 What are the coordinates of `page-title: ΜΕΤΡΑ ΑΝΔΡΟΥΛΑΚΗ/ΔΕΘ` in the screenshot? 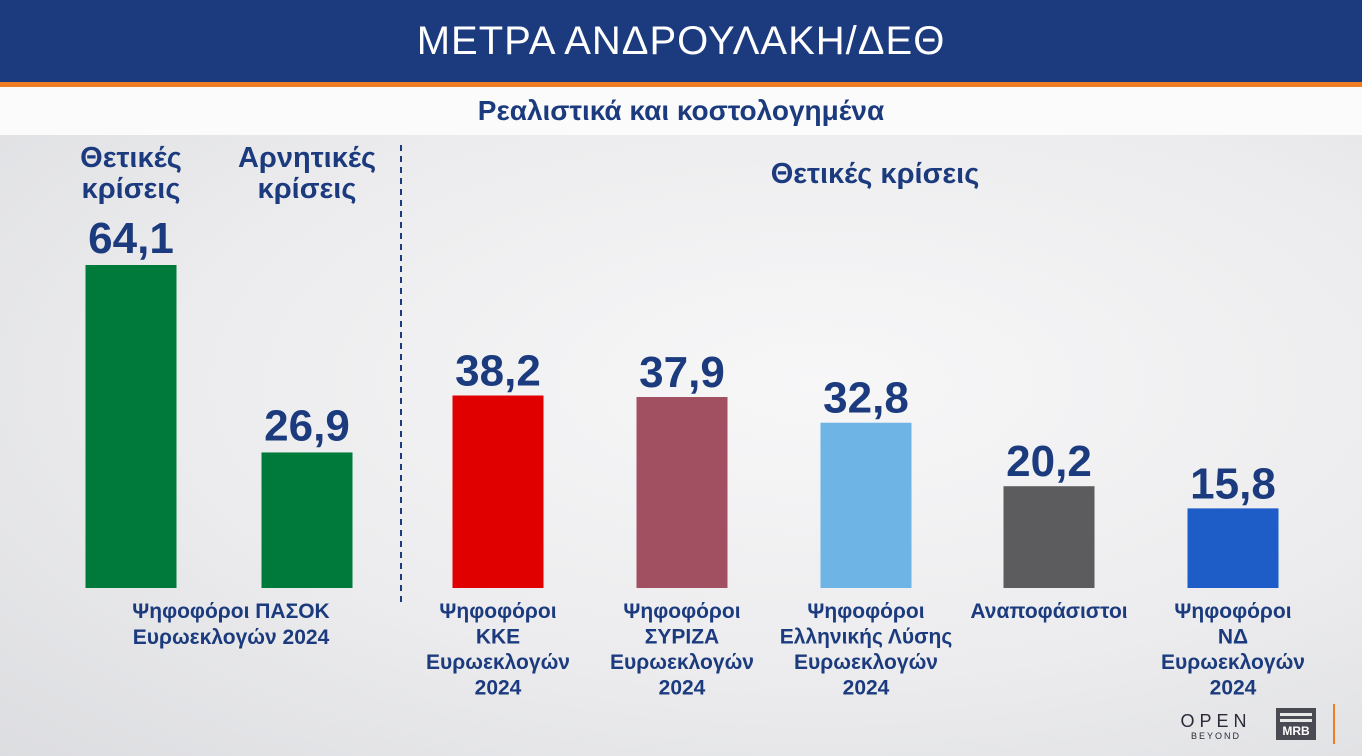 It's located at (681, 40).